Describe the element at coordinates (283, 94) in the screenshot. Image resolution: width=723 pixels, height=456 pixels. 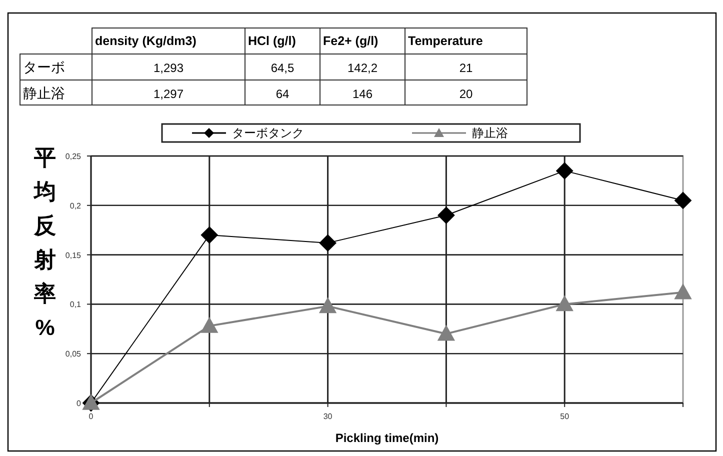
I see `text: 64` at that location.